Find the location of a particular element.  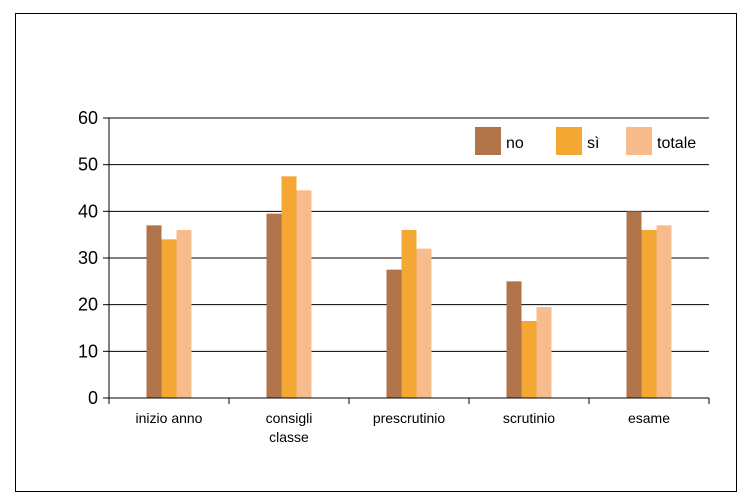

x-tick-label: consigli is located at coordinates (289, 418).